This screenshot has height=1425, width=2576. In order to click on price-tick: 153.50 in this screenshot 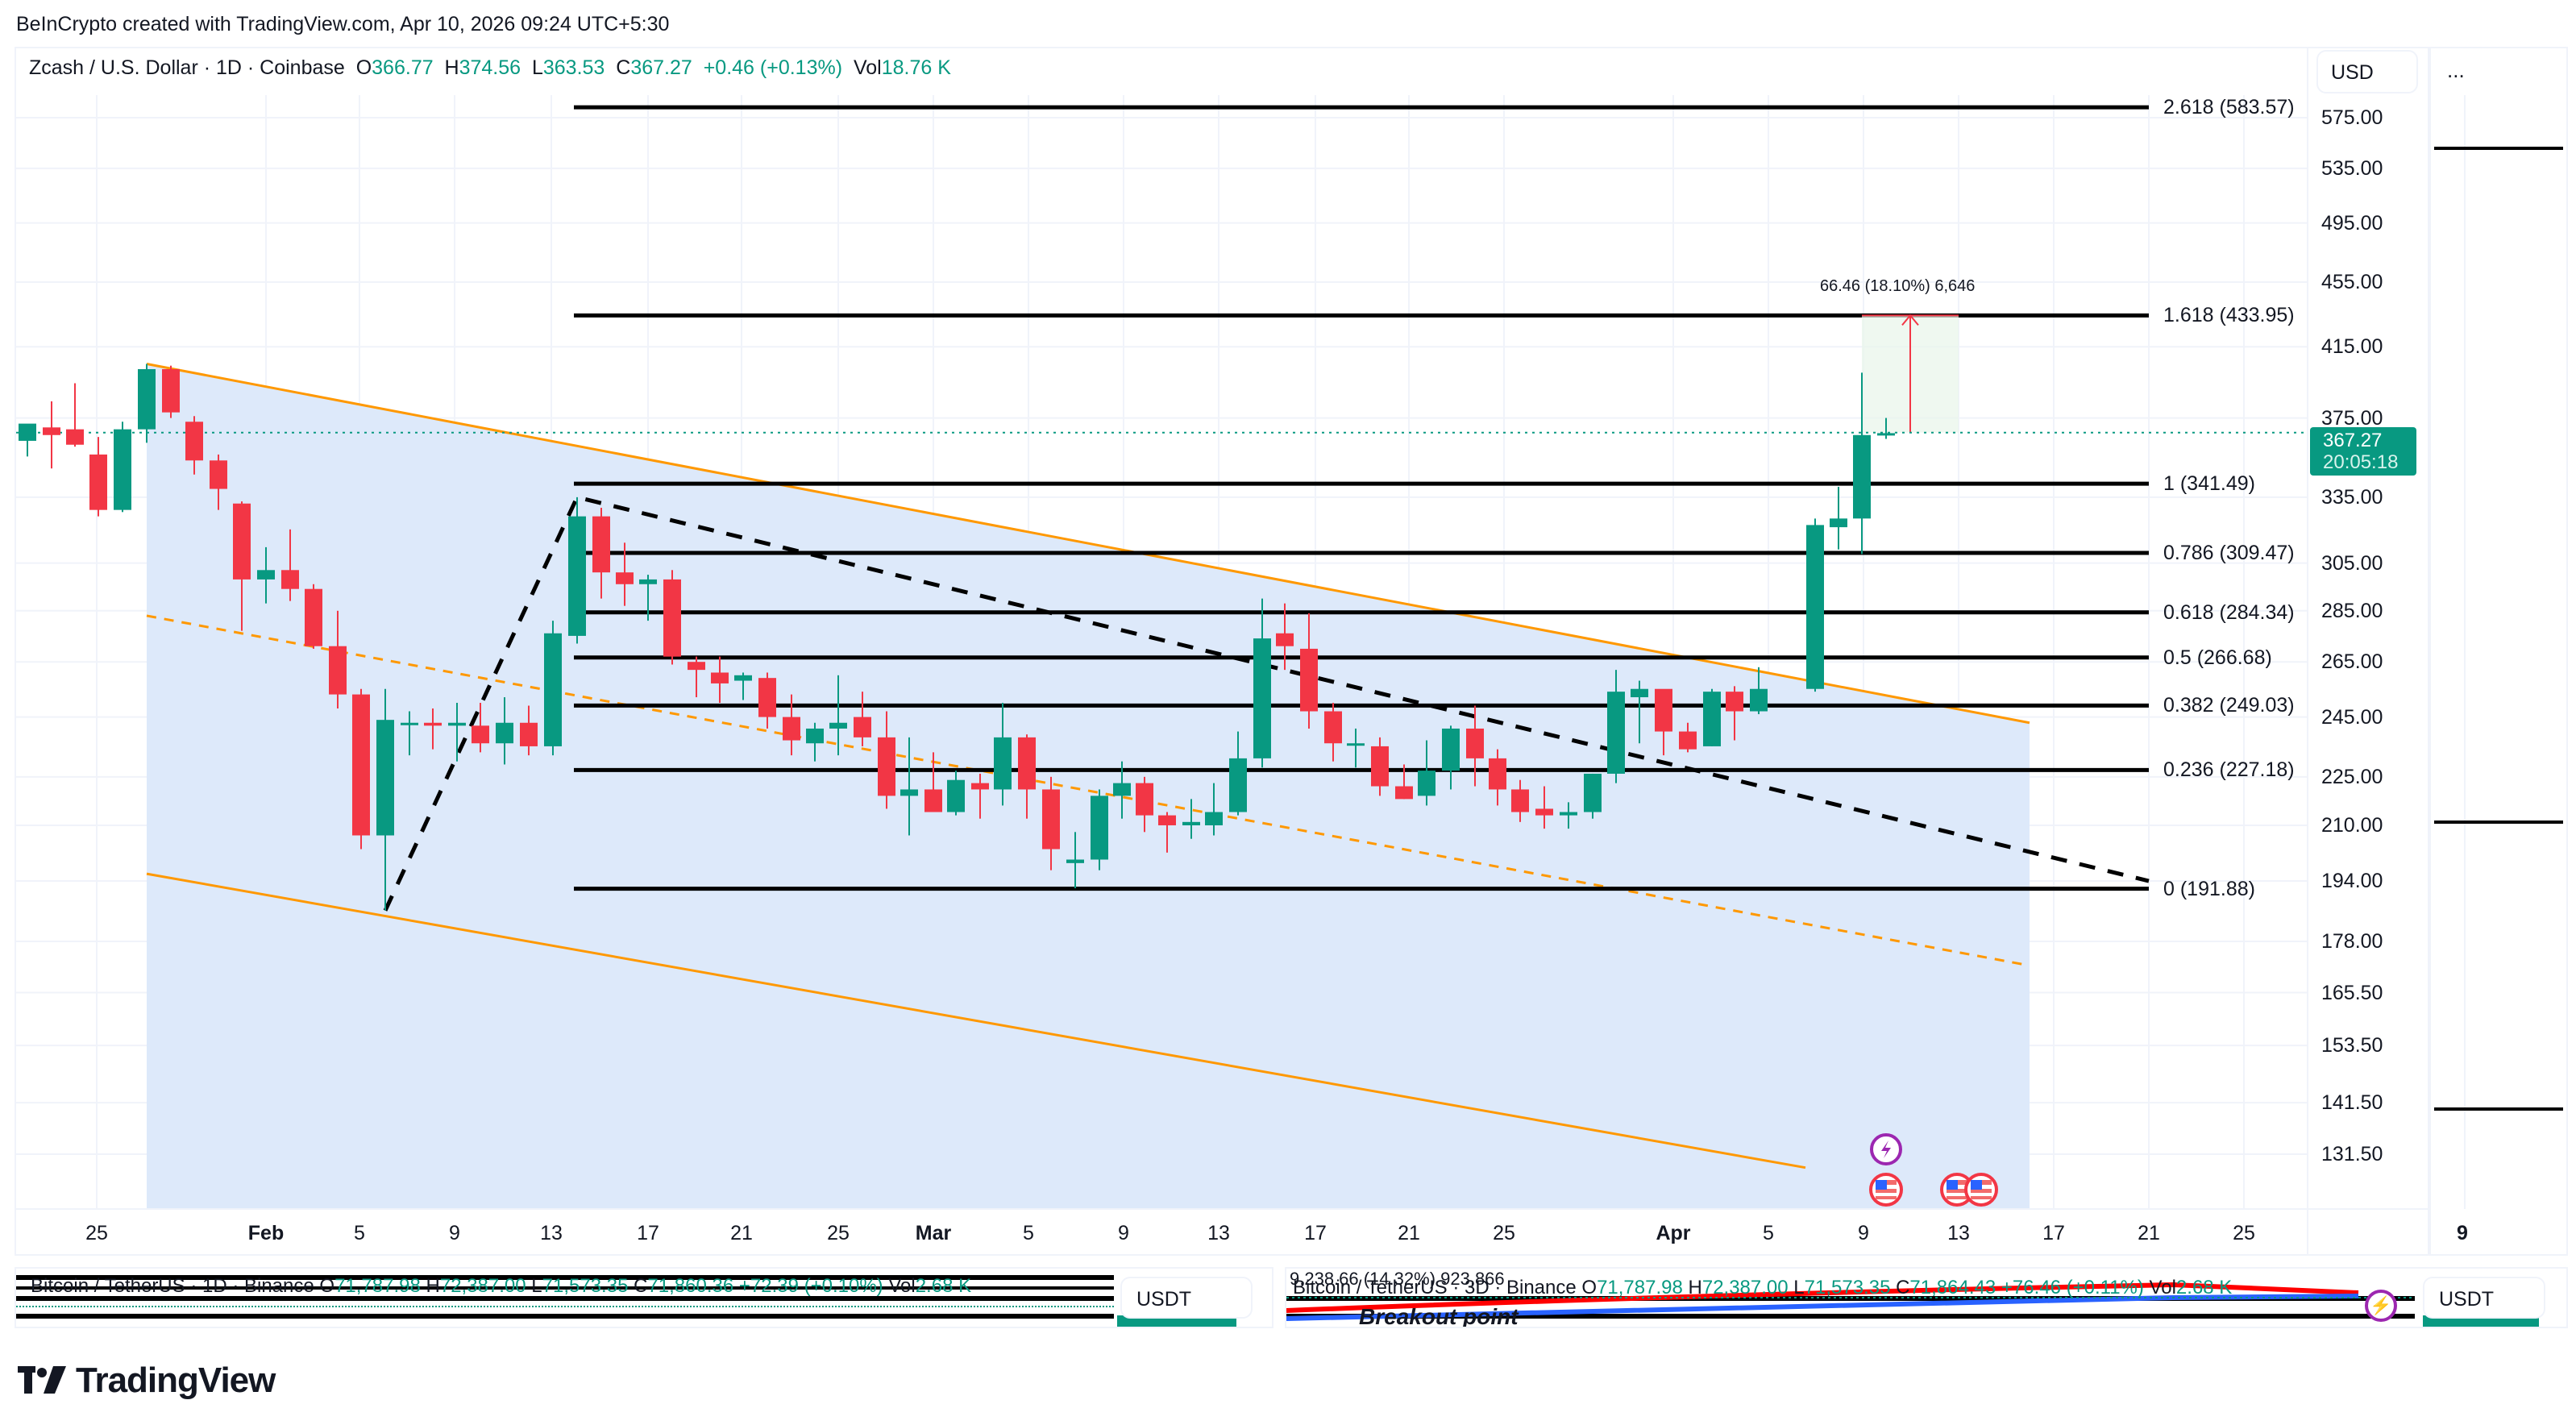, I will do `click(2352, 1045)`.